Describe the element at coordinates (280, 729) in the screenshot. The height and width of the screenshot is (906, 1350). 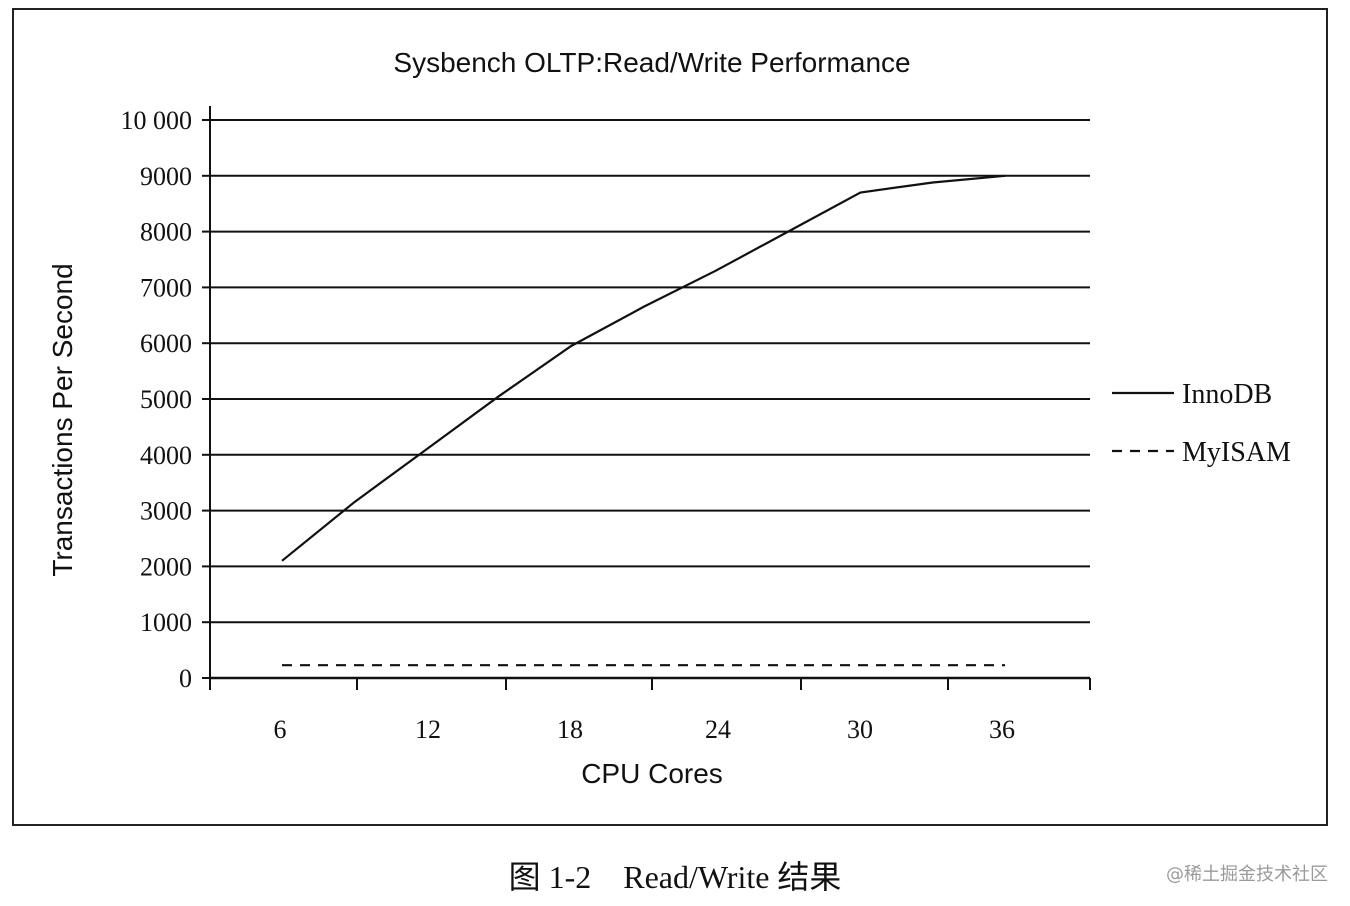
I see `x-tick-label: 6` at that location.